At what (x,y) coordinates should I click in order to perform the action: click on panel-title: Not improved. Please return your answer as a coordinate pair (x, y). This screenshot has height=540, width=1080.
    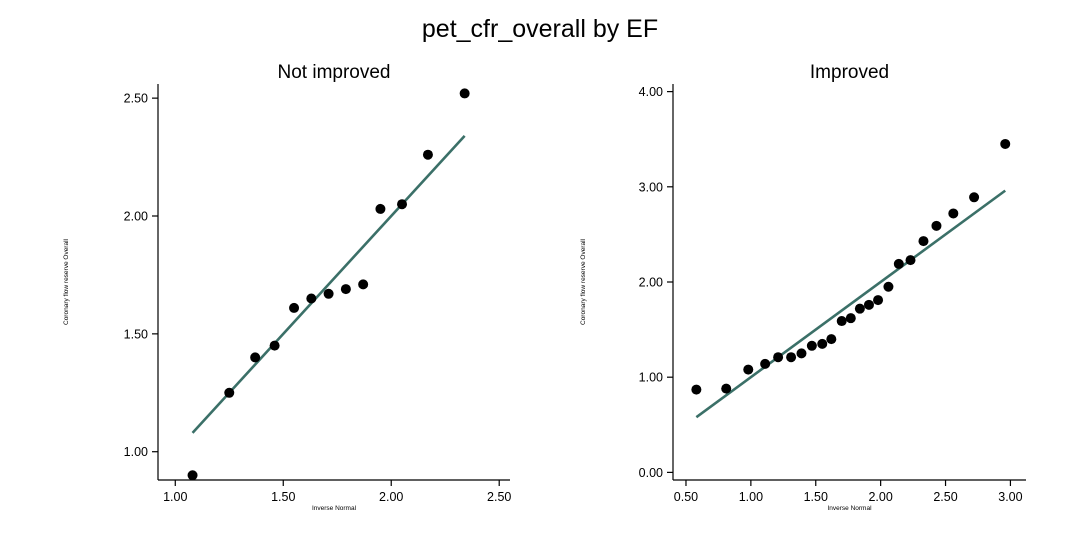
    Looking at the image, I should click on (334, 72).